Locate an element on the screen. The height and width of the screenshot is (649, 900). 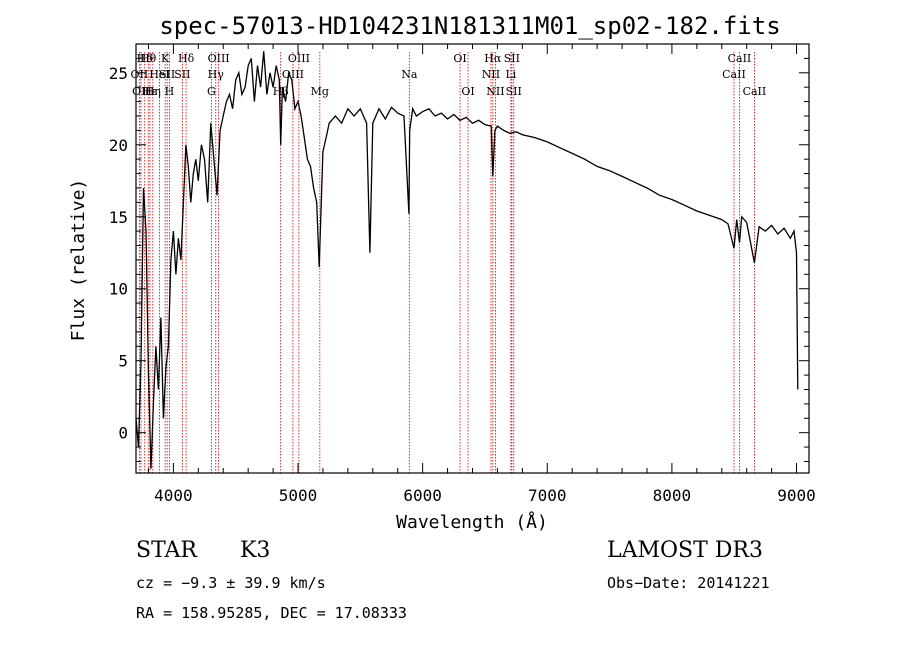
observation-date: Obs−Date: 20141221 is located at coordinates (688, 583).